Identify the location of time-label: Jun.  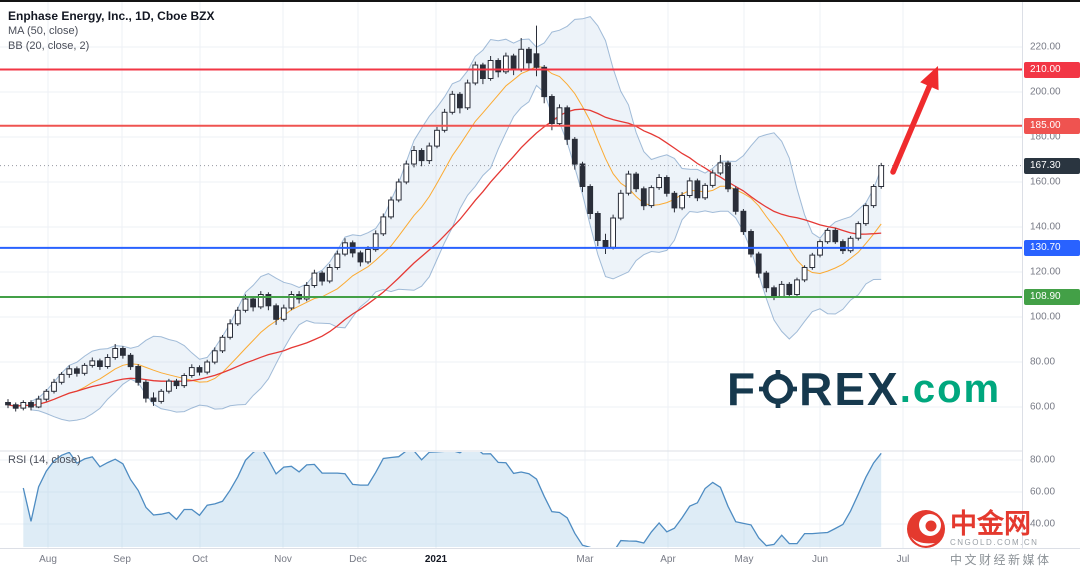
(820, 559).